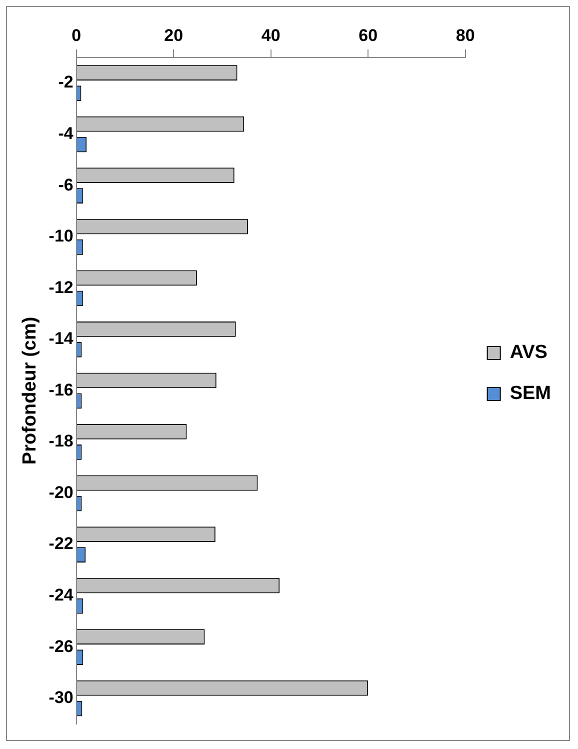 Image resolution: width=578 pixels, height=749 pixels. What do you see at coordinates (61, 390) in the screenshot?
I see `y-tick-label: -16` at bounding box center [61, 390].